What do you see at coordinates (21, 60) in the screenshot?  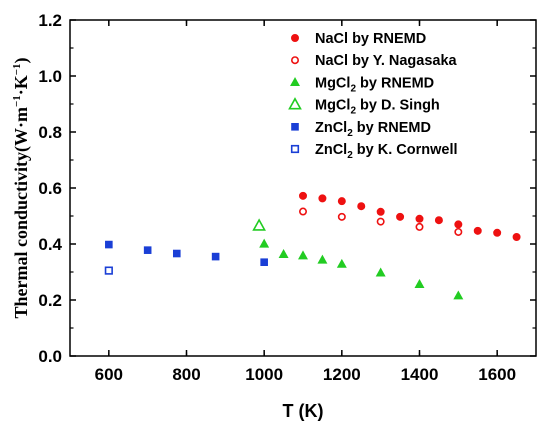 I see `y-axis-title-unit-end: )` at bounding box center [21, 60].